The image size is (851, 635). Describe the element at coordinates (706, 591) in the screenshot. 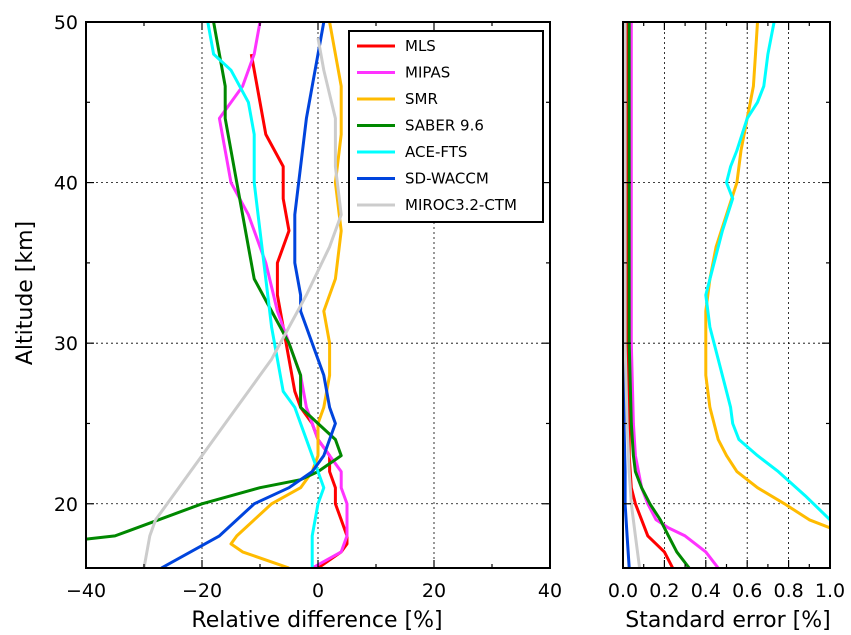

I see `x-tick-label: 0.4` at that location.